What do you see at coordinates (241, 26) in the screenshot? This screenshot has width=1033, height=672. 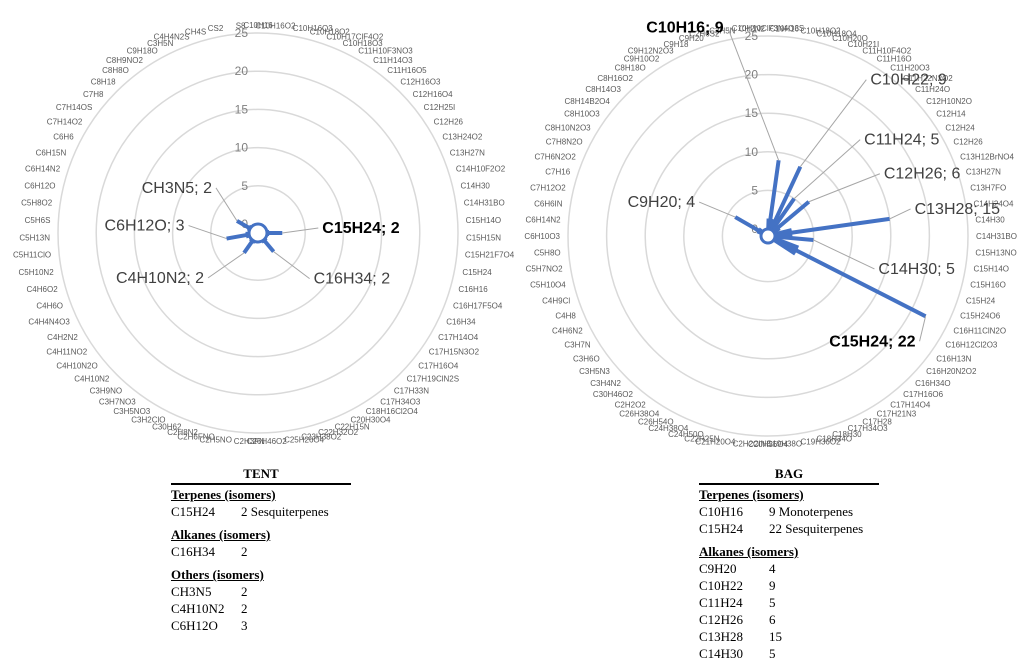 I see `category-label: S8` at bounding box center [241, 26].